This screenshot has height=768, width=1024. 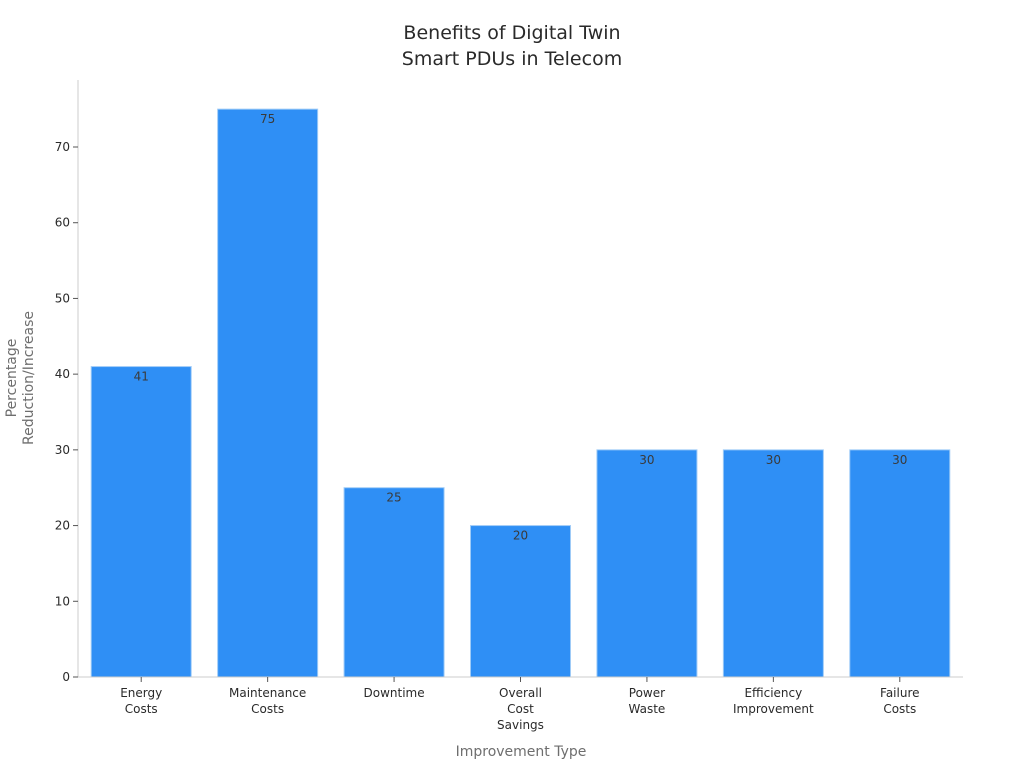 What do you see at coordinates (647, 709) in the screenshot?
I see `x-tick-label: Waste` at bounding box center [647, 709].